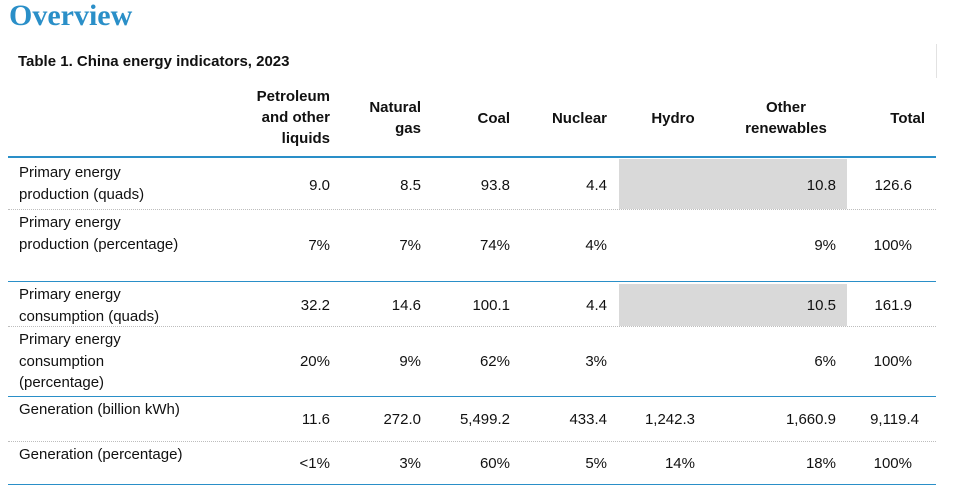 The image size is (964, 486). Describe the element at coordinates (494, 463) in the screenshot. I see `cell-coal: 60%` at that location.